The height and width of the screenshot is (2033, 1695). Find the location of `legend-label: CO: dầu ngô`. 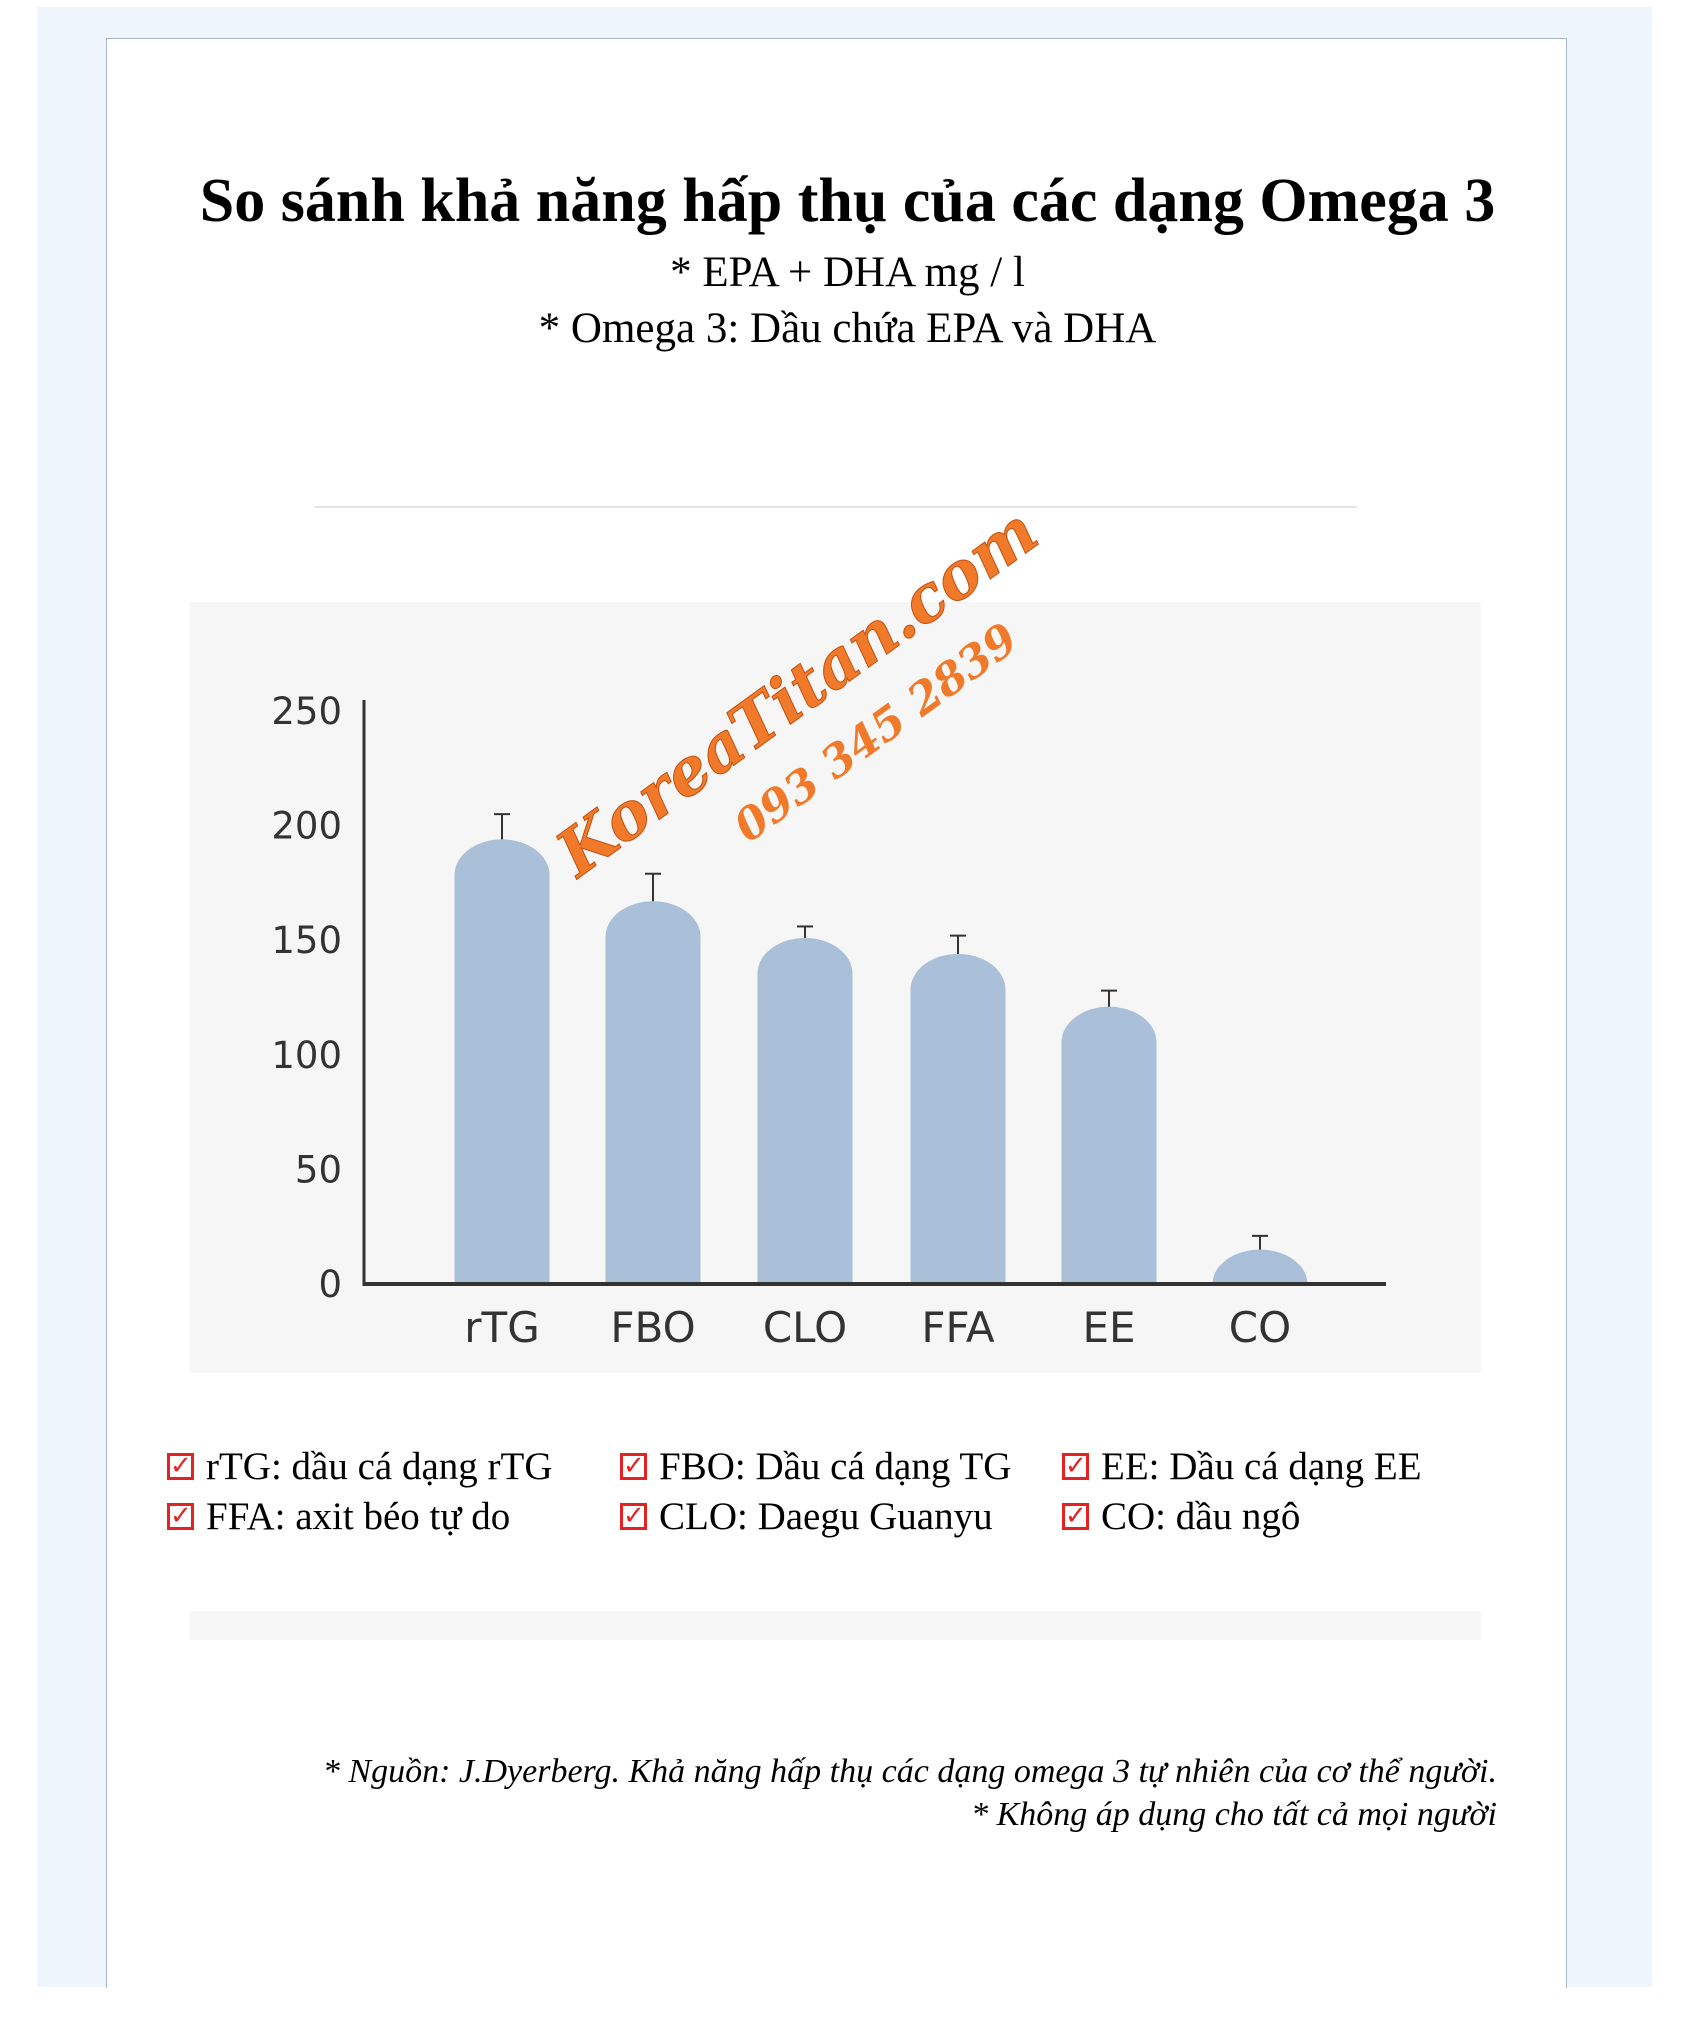

legend-label: CO: dầu ngô is located at coordinates (1201, 1516).